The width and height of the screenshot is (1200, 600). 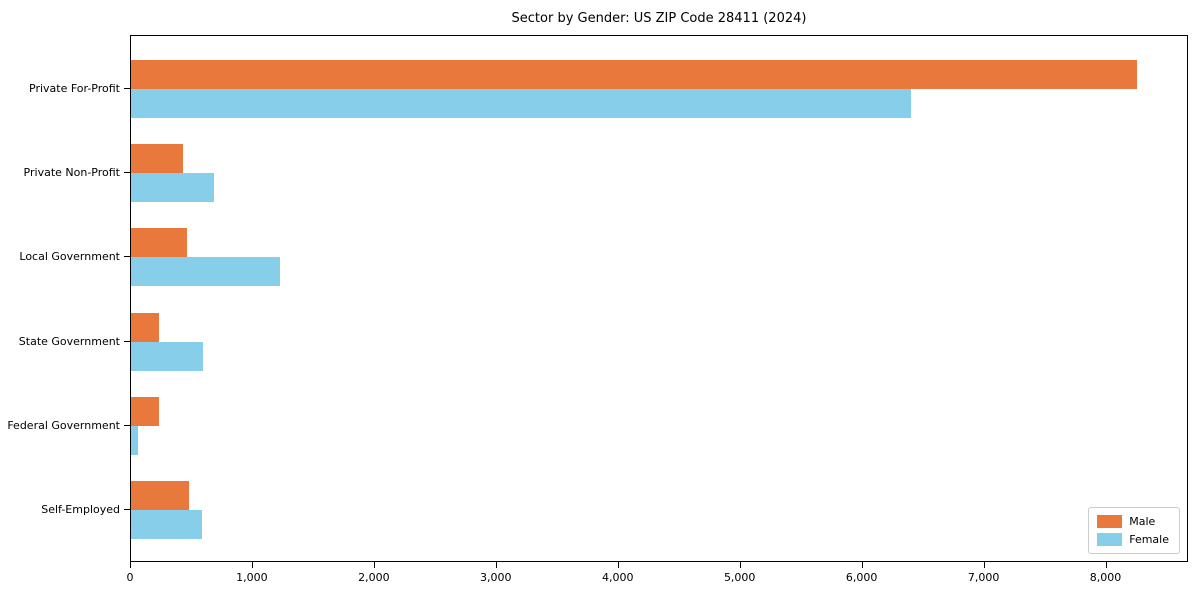 What do you see at coordinates (618, 577) in the screenshot?
I see `x-tick-label: 4,000` at bounding box center [618, 577].